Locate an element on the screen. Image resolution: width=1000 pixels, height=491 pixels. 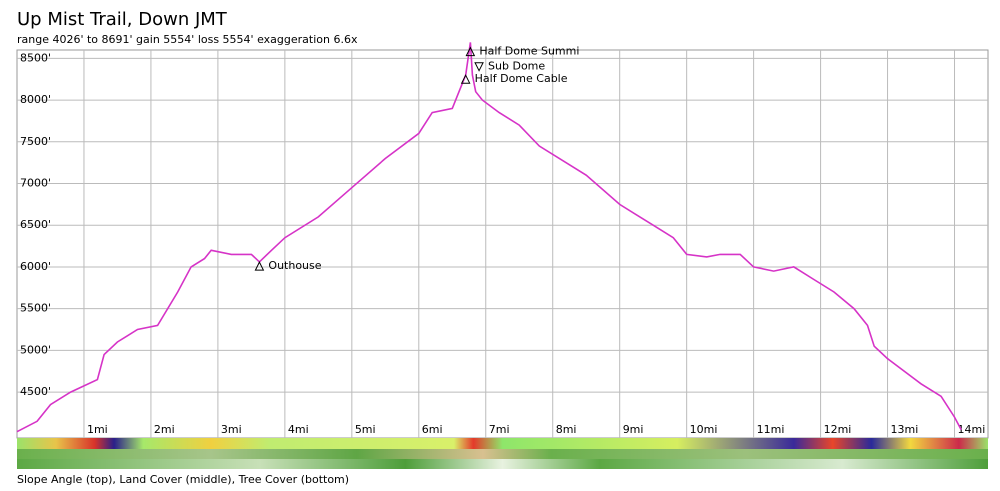
chart-title: Up Mist Trail, Down JMT is located at coordinates (122, 19).